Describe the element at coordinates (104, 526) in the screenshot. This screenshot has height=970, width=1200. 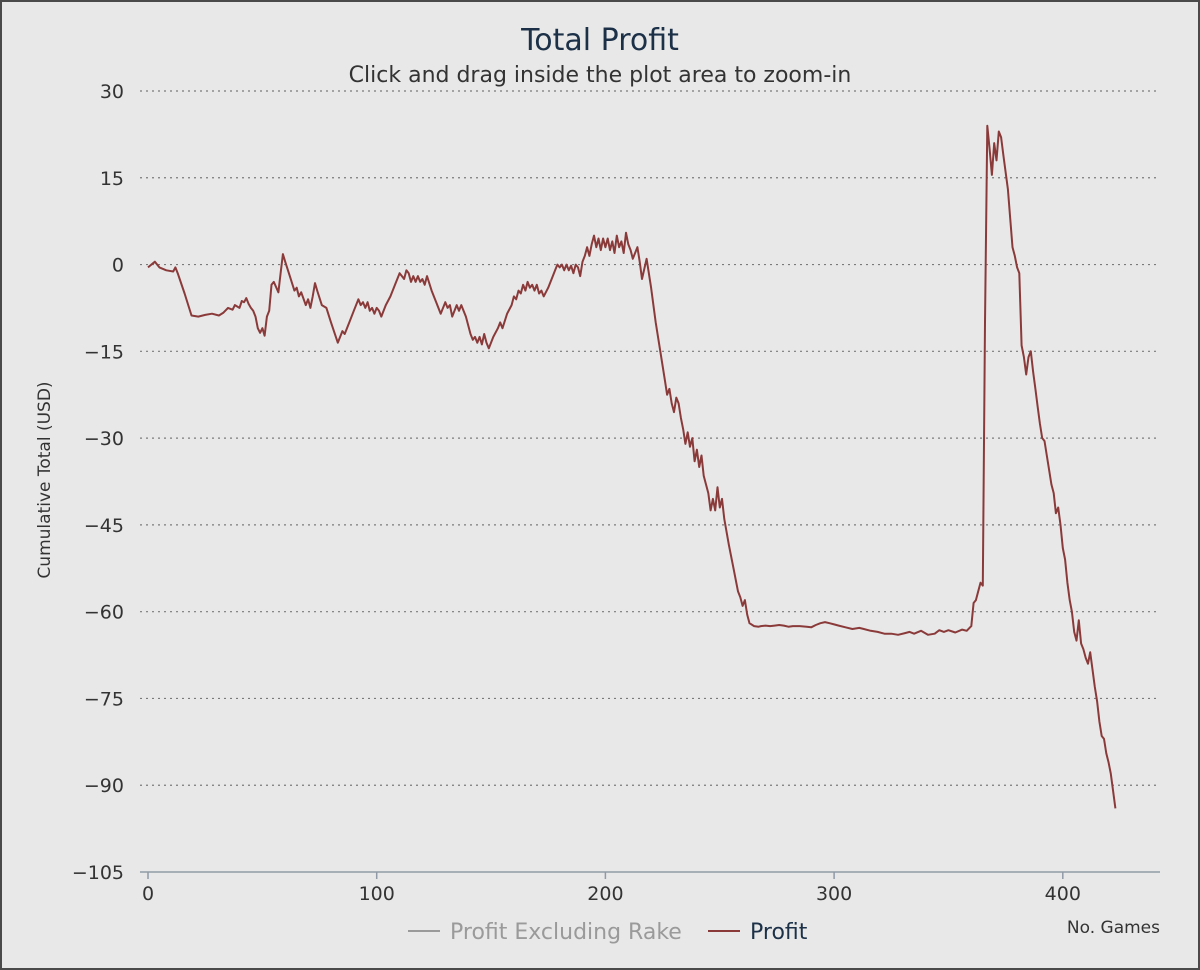
I see `y-tick-label: −45` at that location.